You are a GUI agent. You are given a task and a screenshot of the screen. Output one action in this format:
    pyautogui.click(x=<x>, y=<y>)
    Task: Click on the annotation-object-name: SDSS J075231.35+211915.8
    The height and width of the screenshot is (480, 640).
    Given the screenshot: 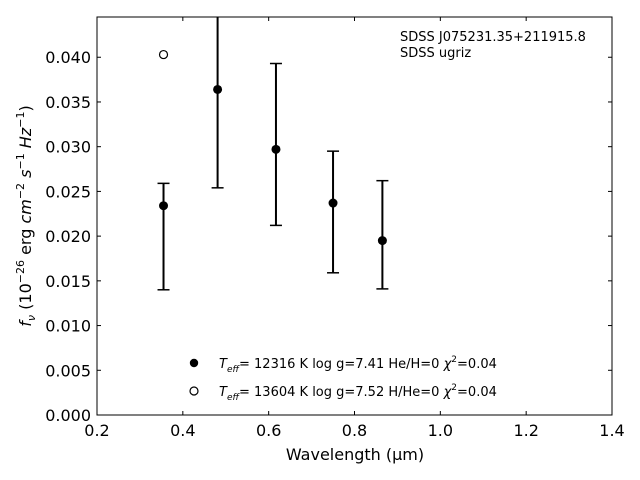 What is the action you would take?
    pyautogui.click(x=493, y=37)
    